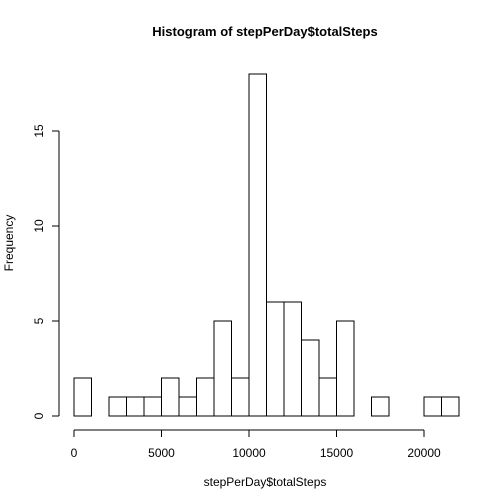 Image resolution: width=504 pixels, height=504 pixels. I want to click on x-tick-label: 5000, so click(161, 453).